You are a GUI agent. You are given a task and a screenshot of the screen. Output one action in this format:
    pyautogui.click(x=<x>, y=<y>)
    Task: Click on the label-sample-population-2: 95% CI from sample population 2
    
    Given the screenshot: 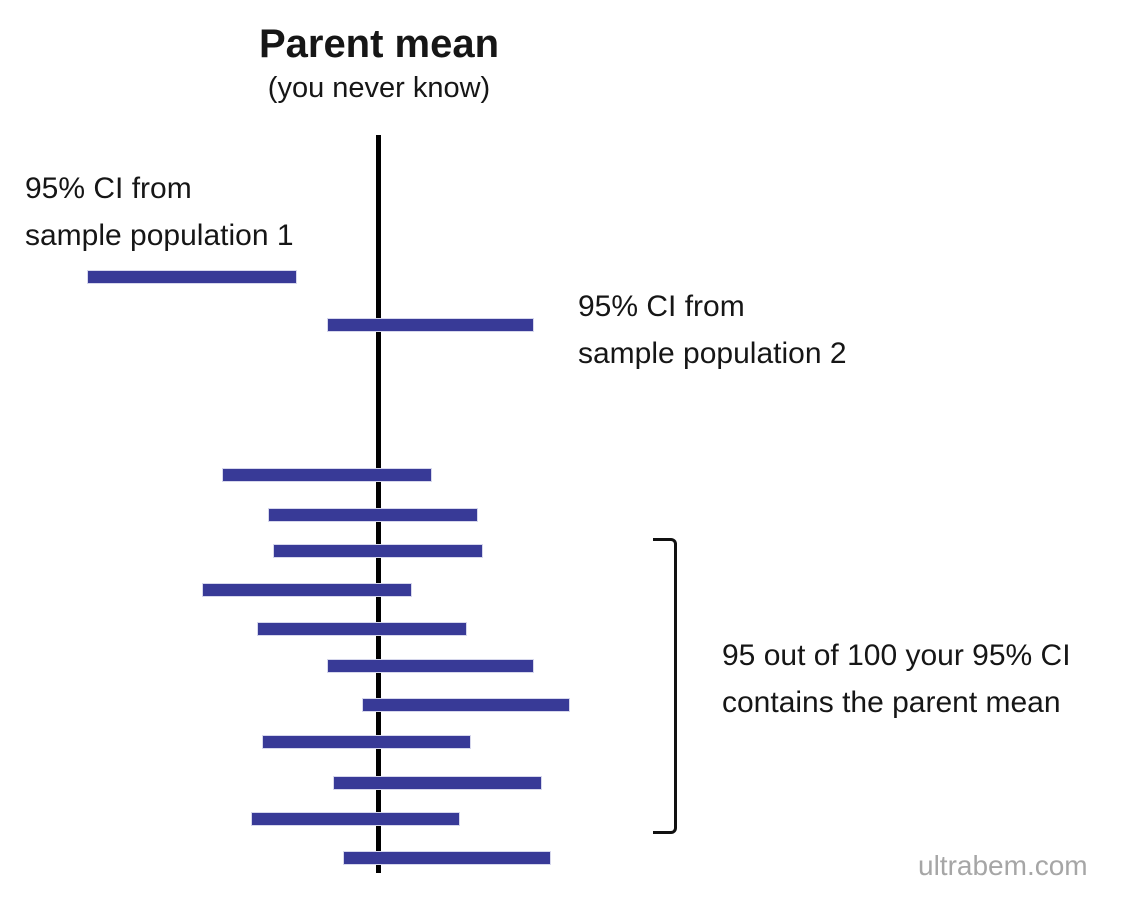 What is the action you would take?
    pyautogui.click(x=712, y=330)
    